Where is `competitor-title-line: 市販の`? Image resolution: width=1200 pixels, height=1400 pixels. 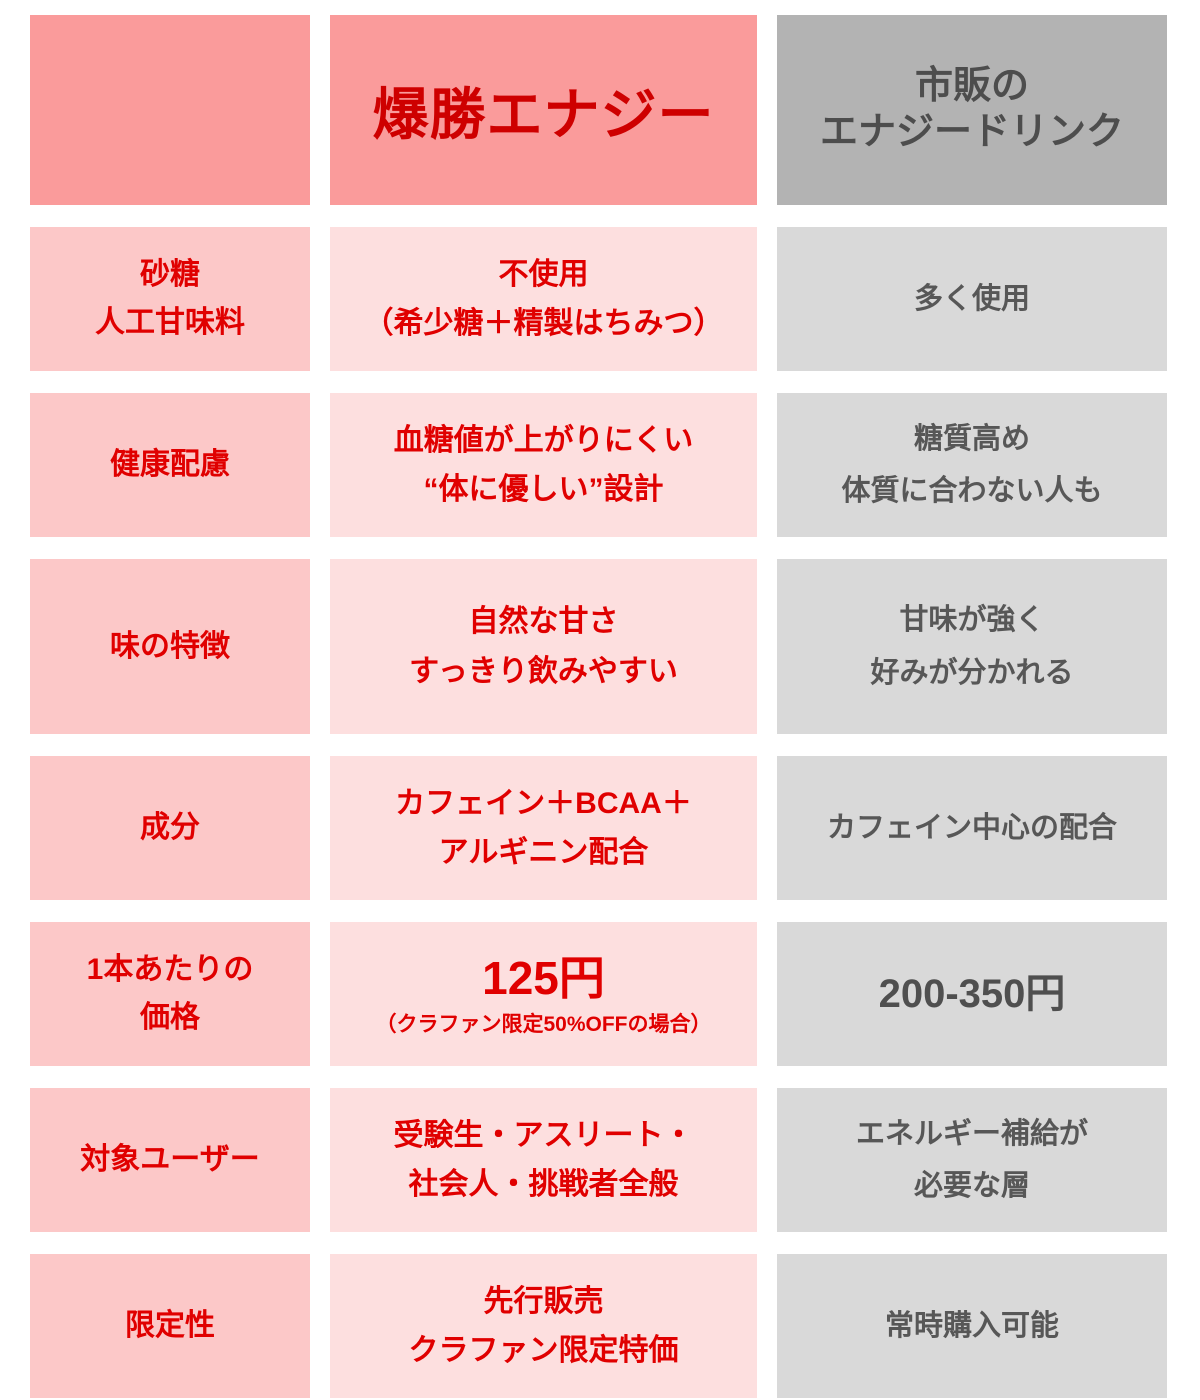 competitor-title-line: 市販の is located at coordinates (971, 86).